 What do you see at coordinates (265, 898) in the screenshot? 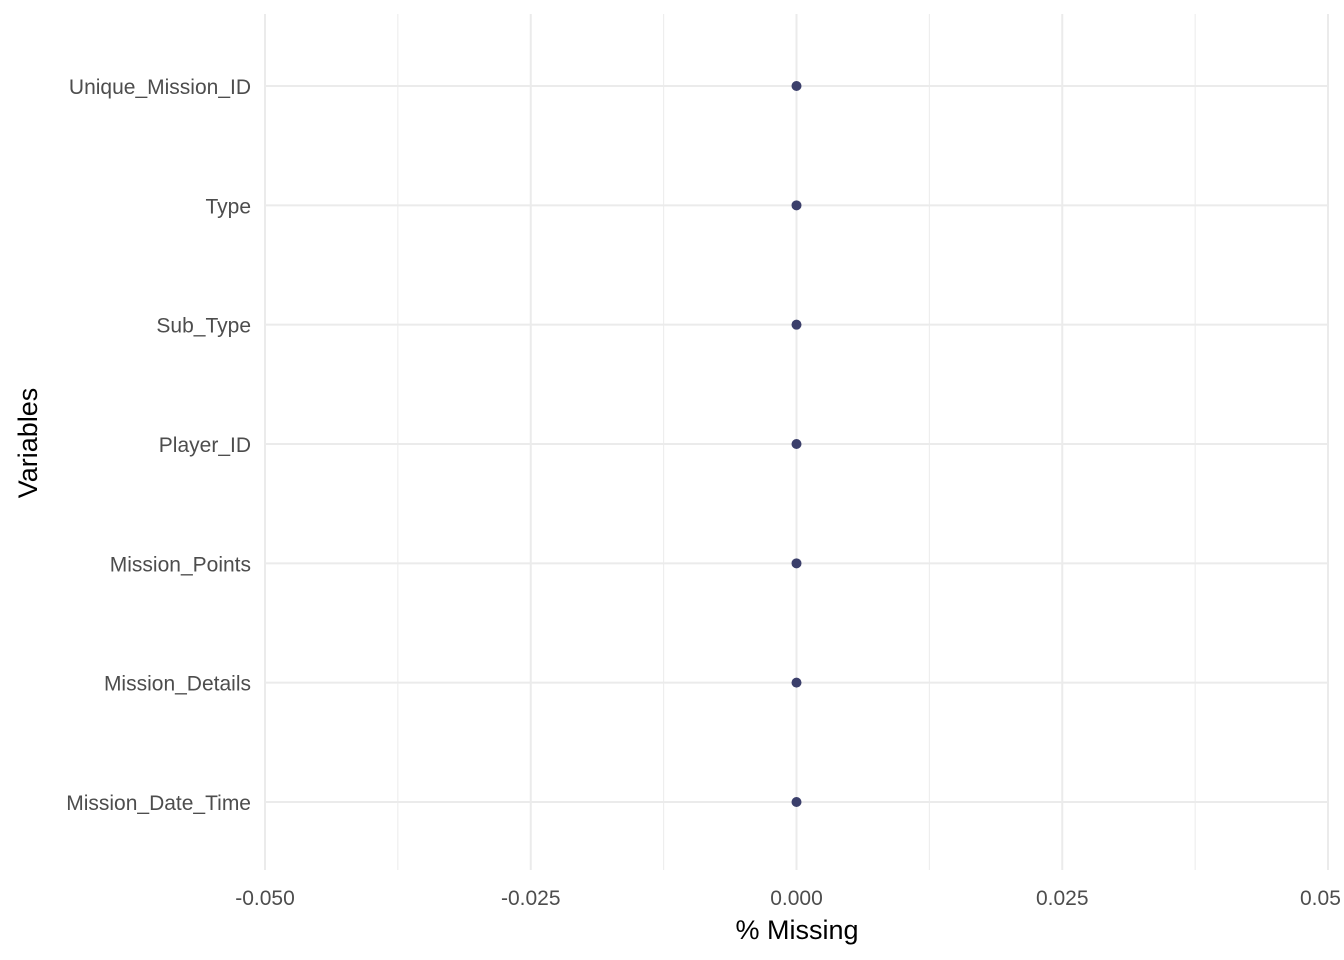
I see `x-tick-label: -0.050` at bounding box center [265, 898].